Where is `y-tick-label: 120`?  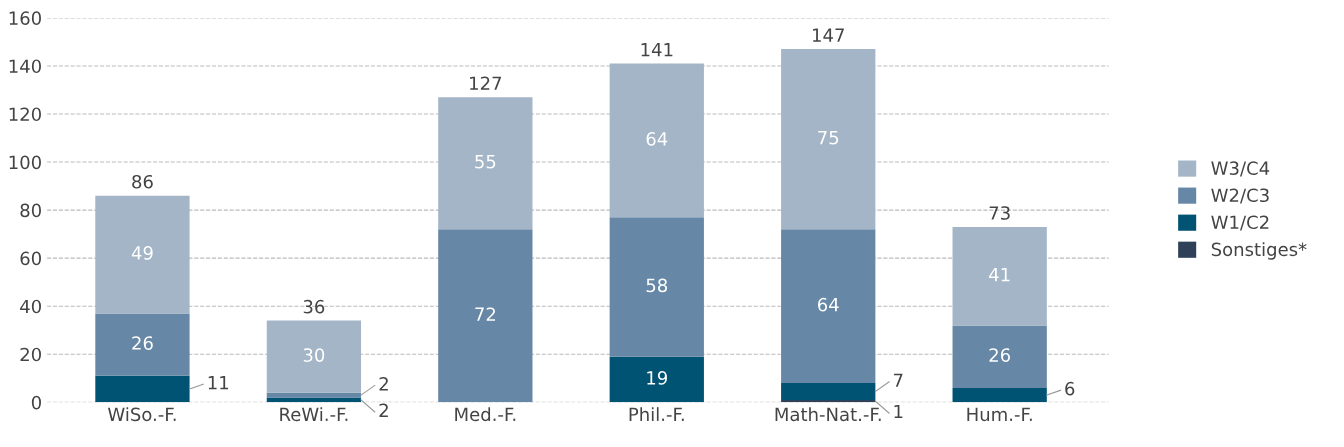 y-tick-label: 120 is located at coordinates (25, 114).